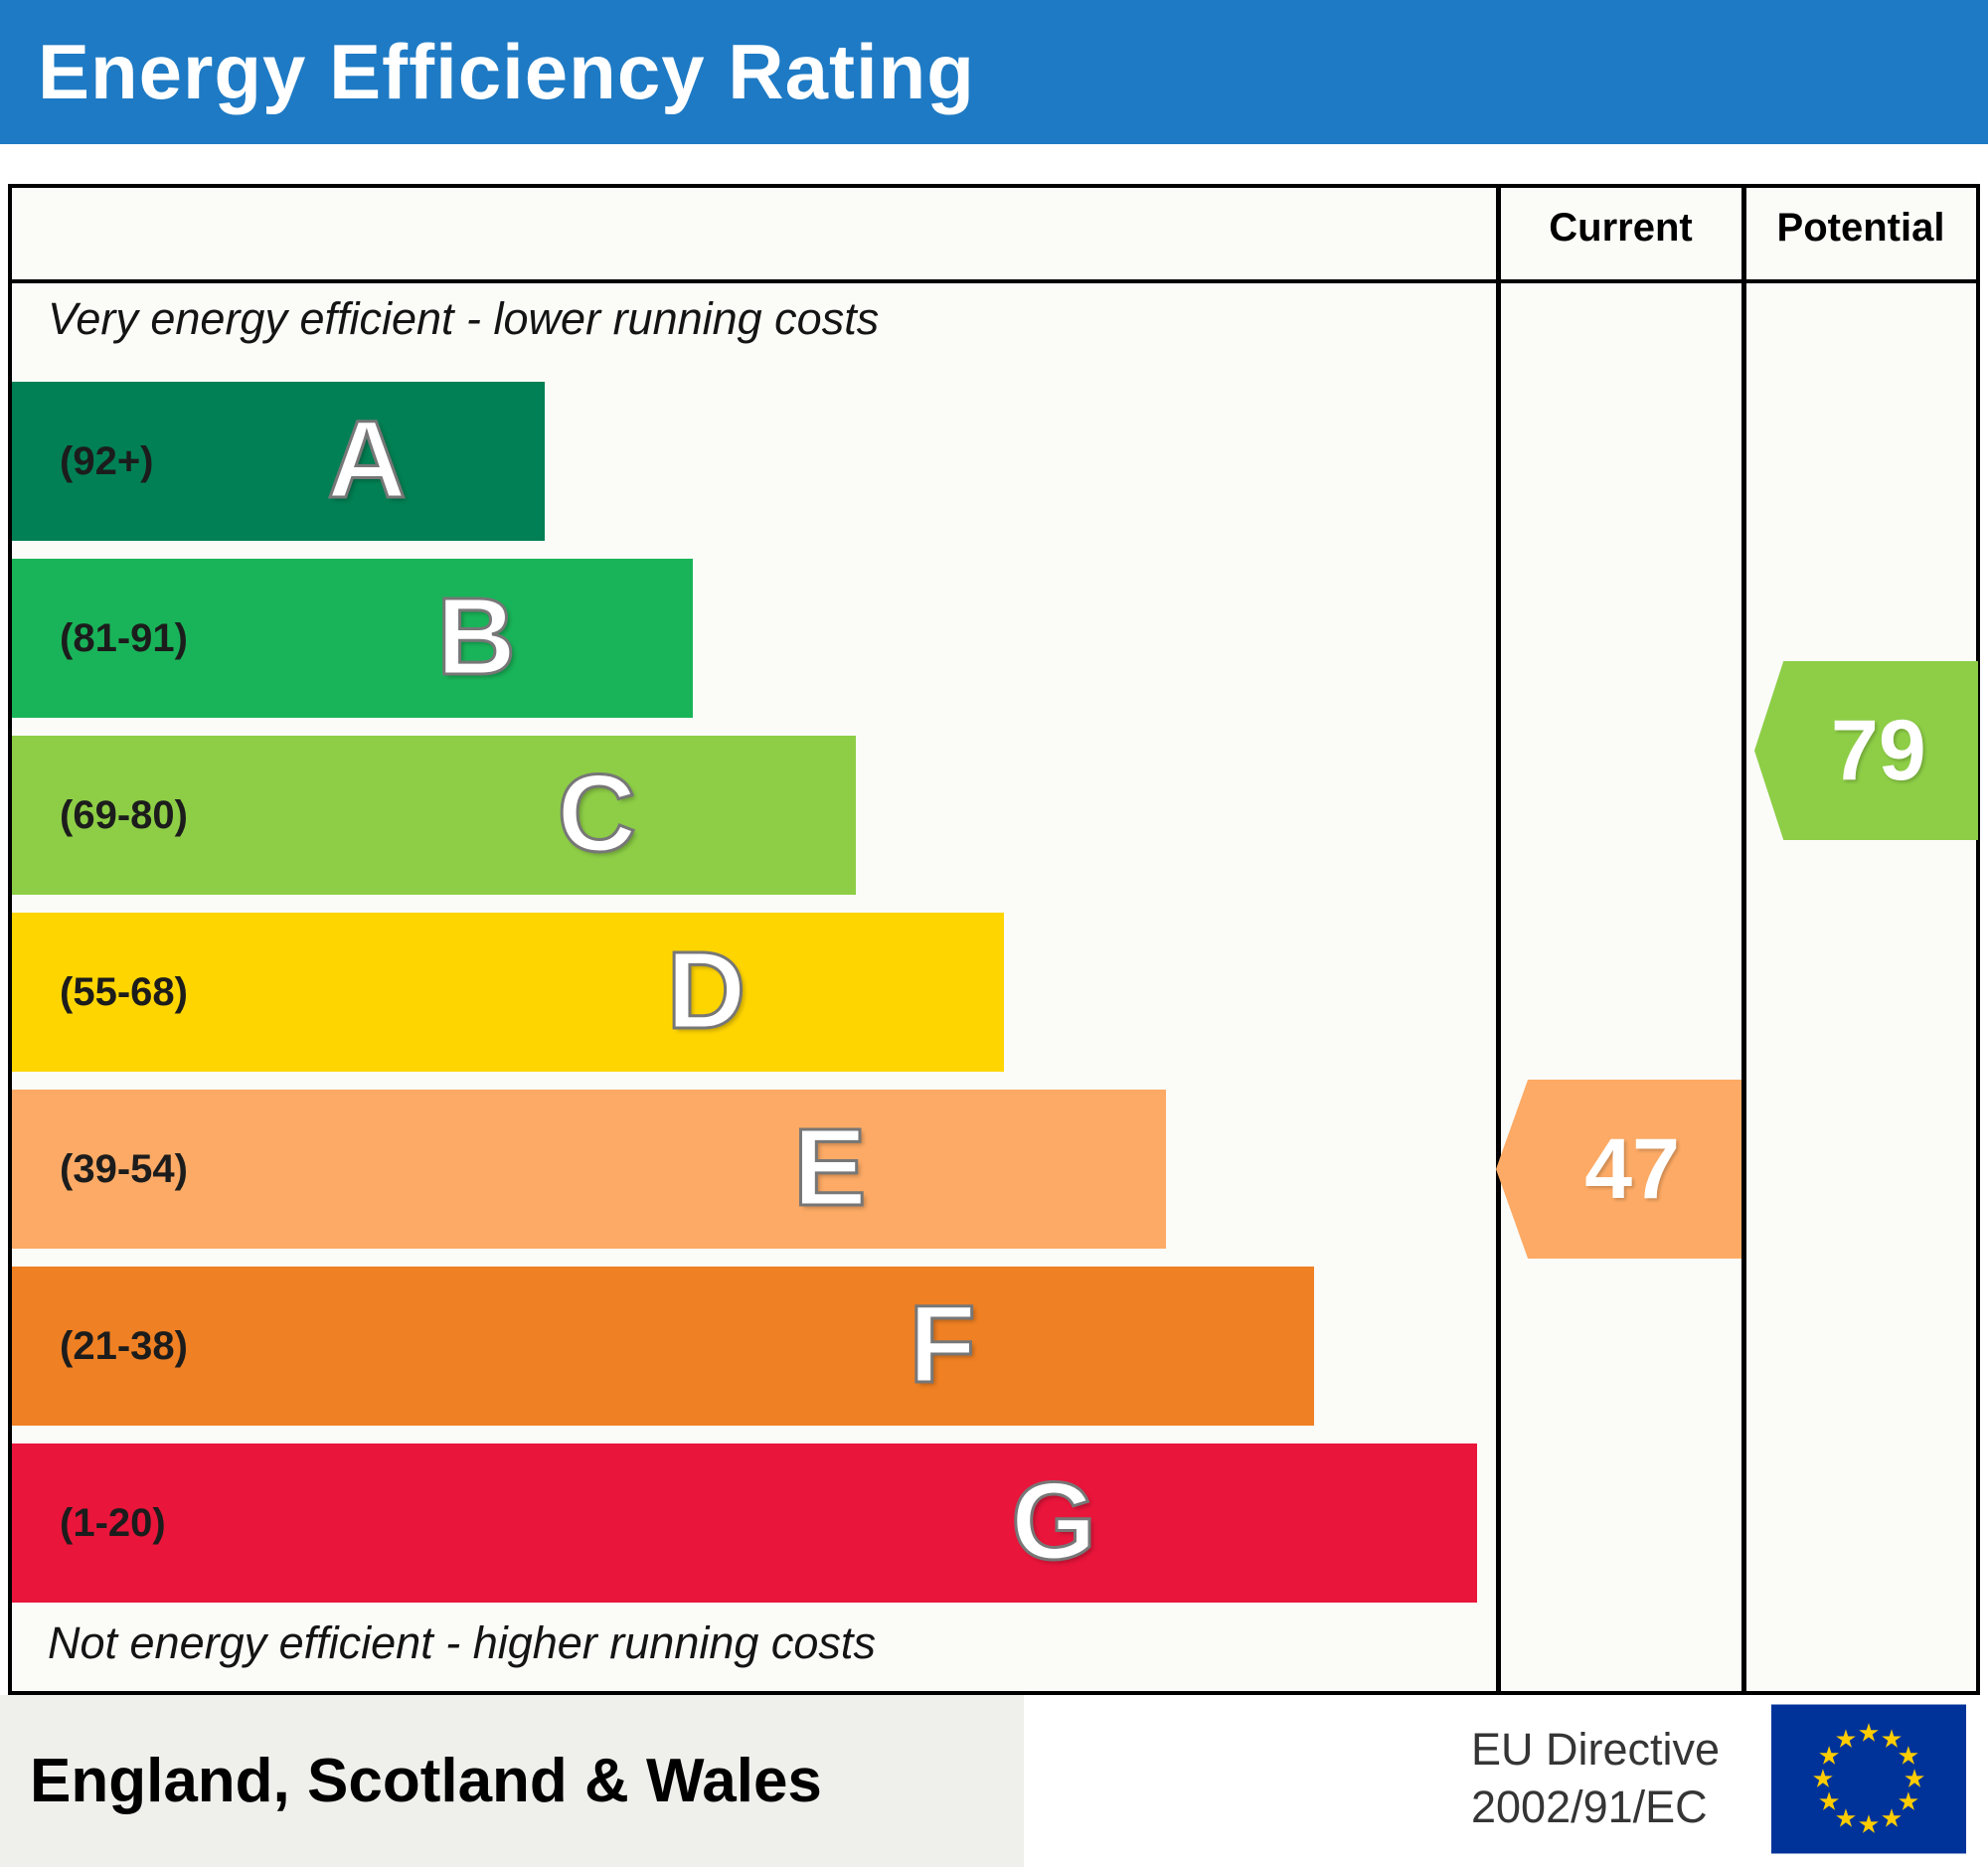  Describe the element at coordinates (124, 815) in the screenshot. I see `band-range-label: (69-80)` at that location.